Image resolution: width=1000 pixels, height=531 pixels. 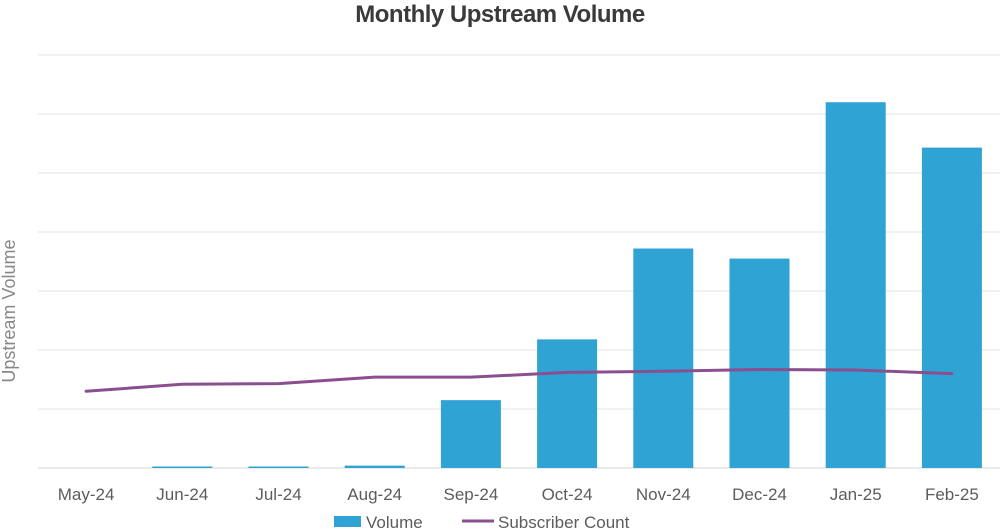 I want to click on y-axis-label: Upstream Volume, so click(x=9, y=311).